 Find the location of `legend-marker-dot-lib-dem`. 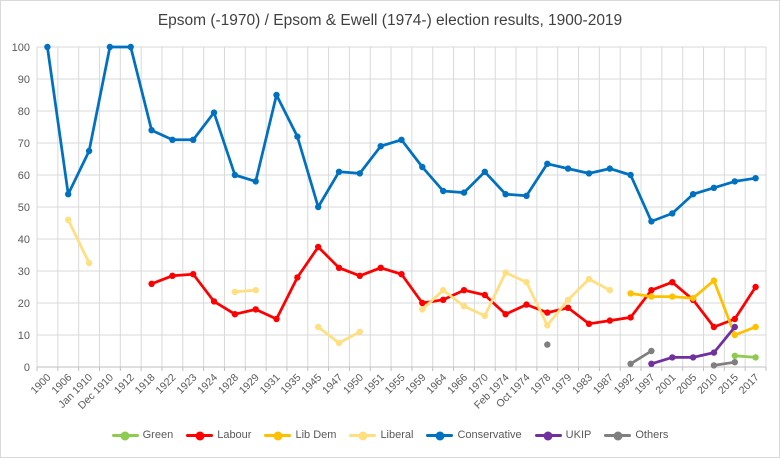

legend-marker-dot-lib-dem is located at coordinates (278, 435).